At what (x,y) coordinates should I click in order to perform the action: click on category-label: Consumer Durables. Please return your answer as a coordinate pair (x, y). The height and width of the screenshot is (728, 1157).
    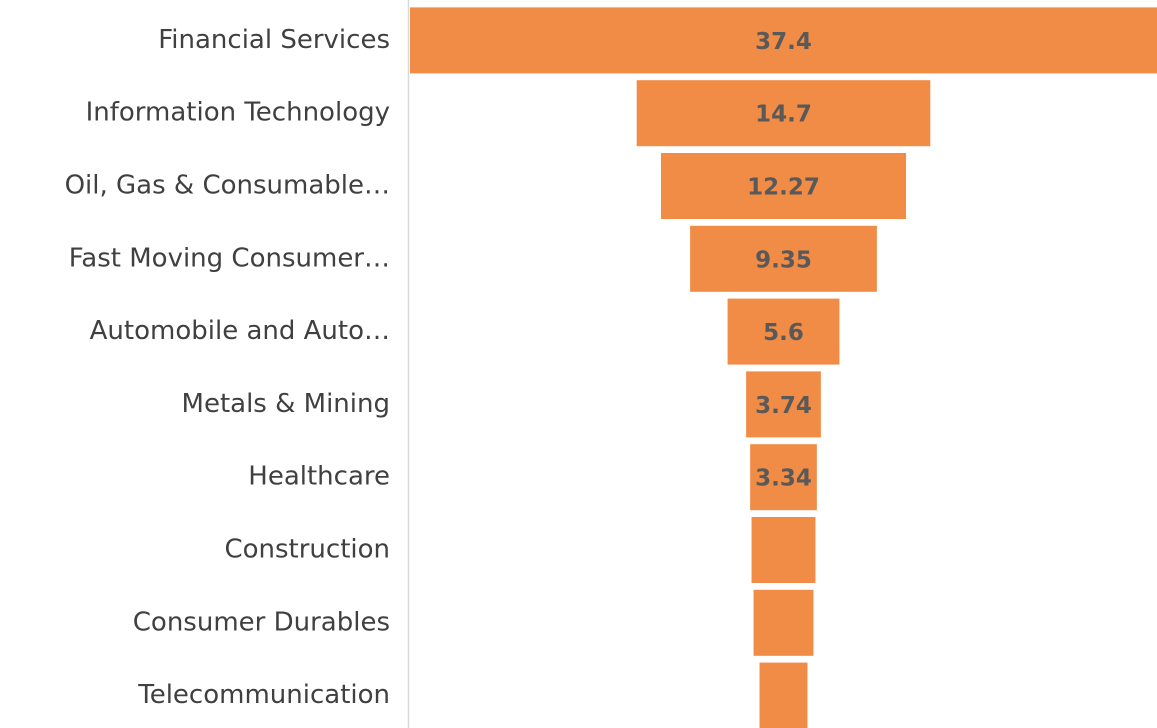
    Looking at the image, I should click on (261, 622).